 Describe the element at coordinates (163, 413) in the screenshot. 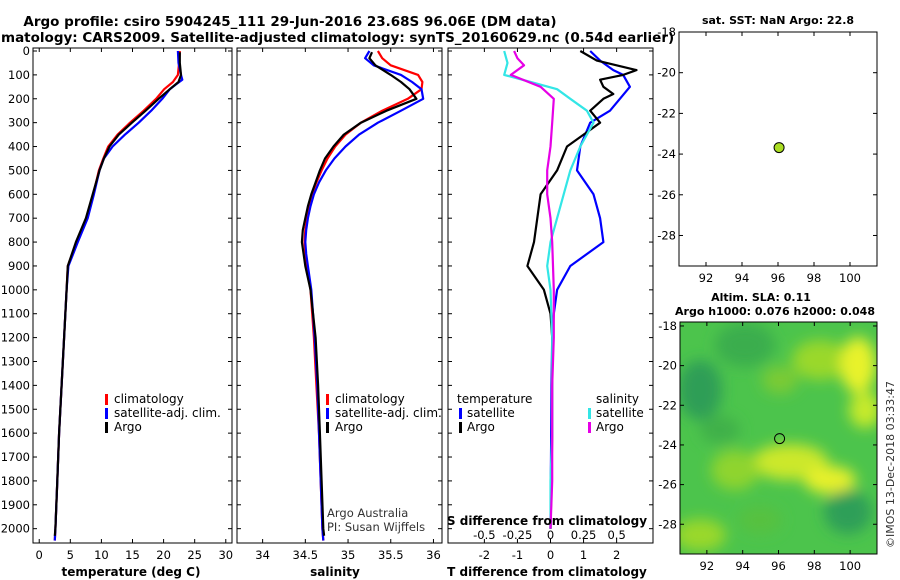

I see `temperature-legend: climatology satellite-adj. clim. Argo` at that location.